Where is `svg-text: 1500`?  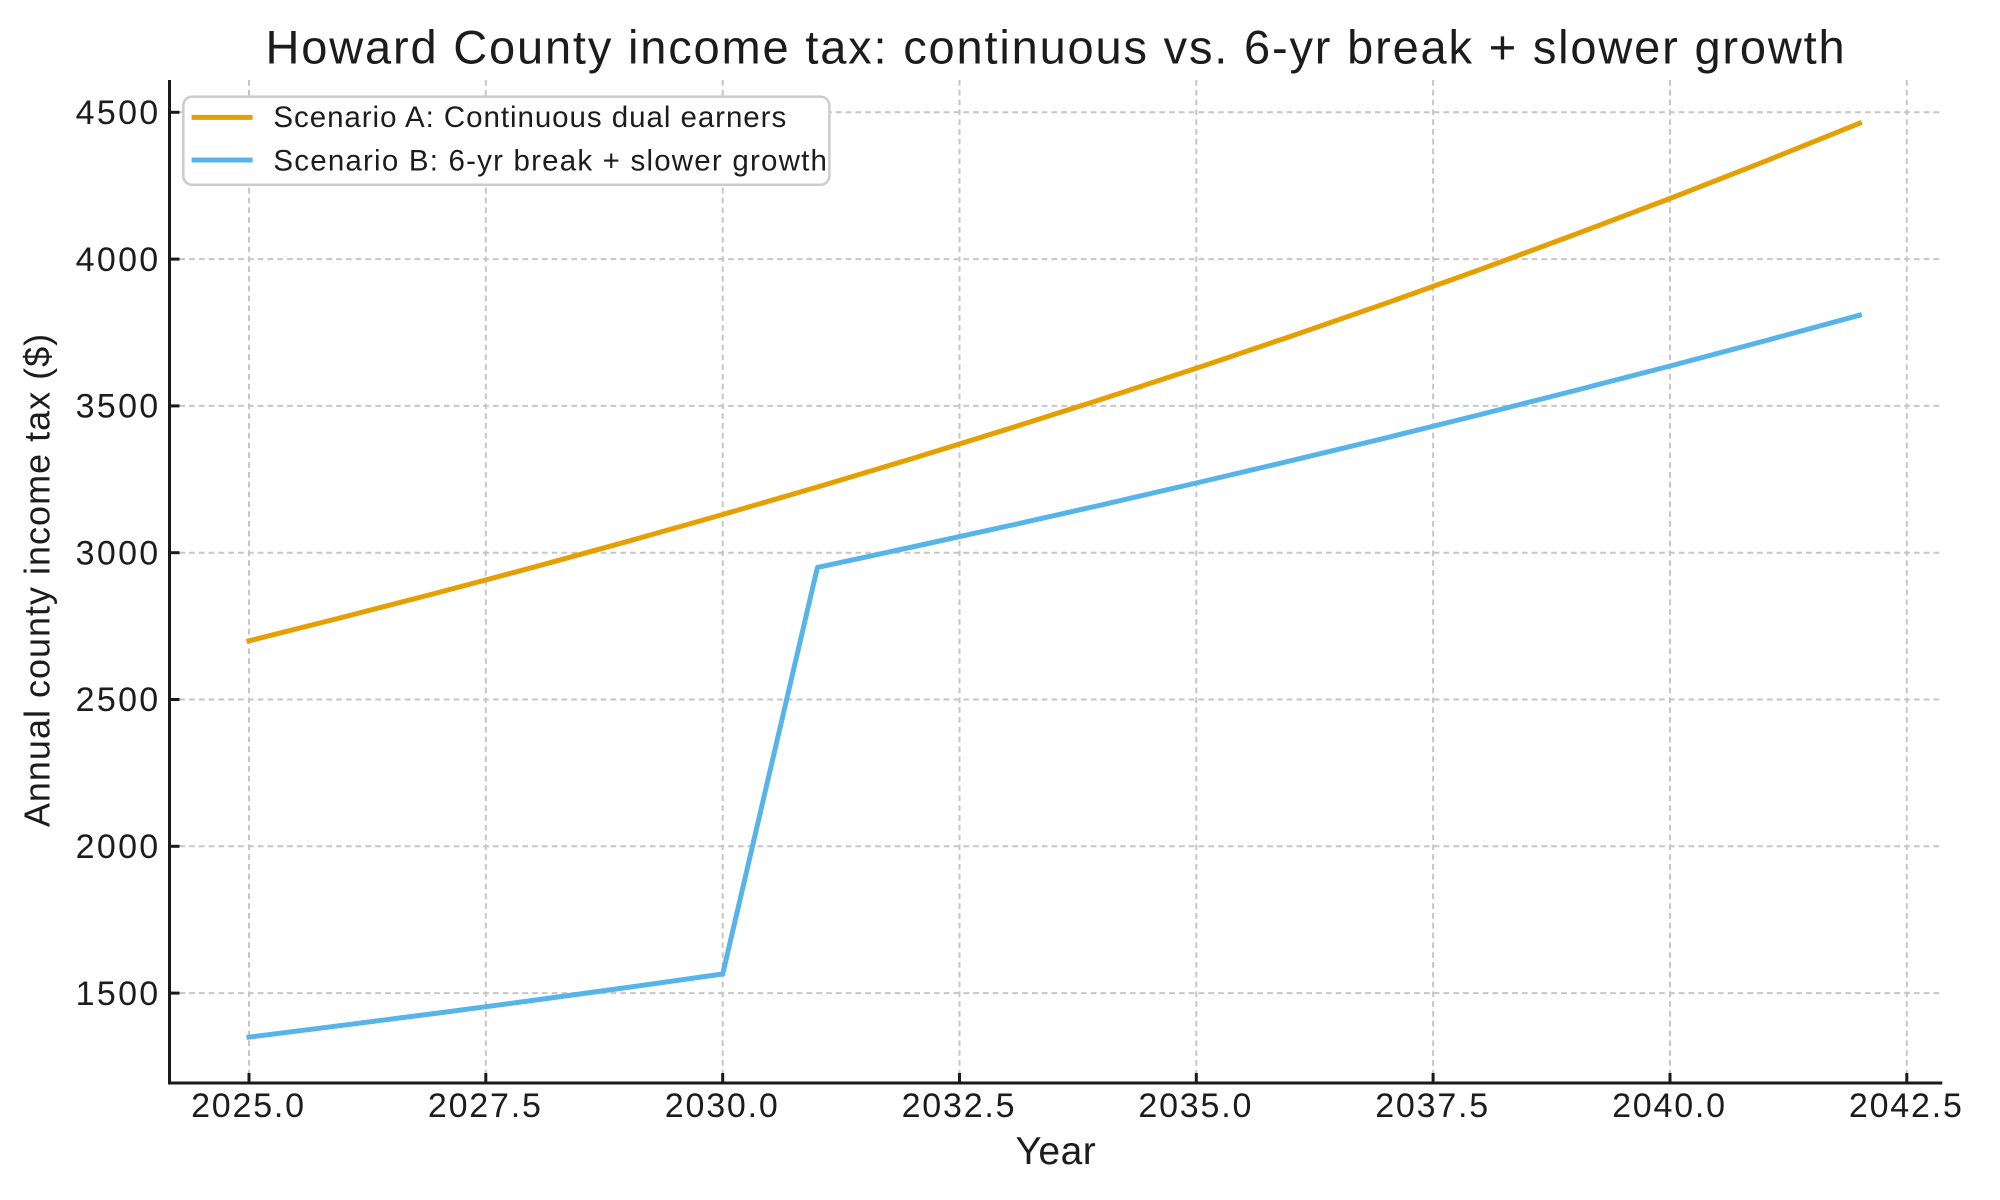
svg-text: 1500 is located at coordinates (118, 994).